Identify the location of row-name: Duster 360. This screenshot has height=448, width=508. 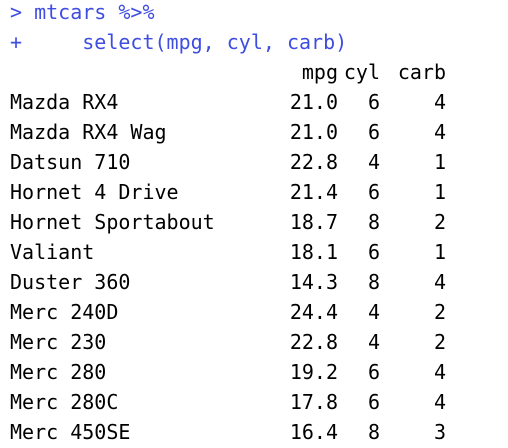
(70, 282).